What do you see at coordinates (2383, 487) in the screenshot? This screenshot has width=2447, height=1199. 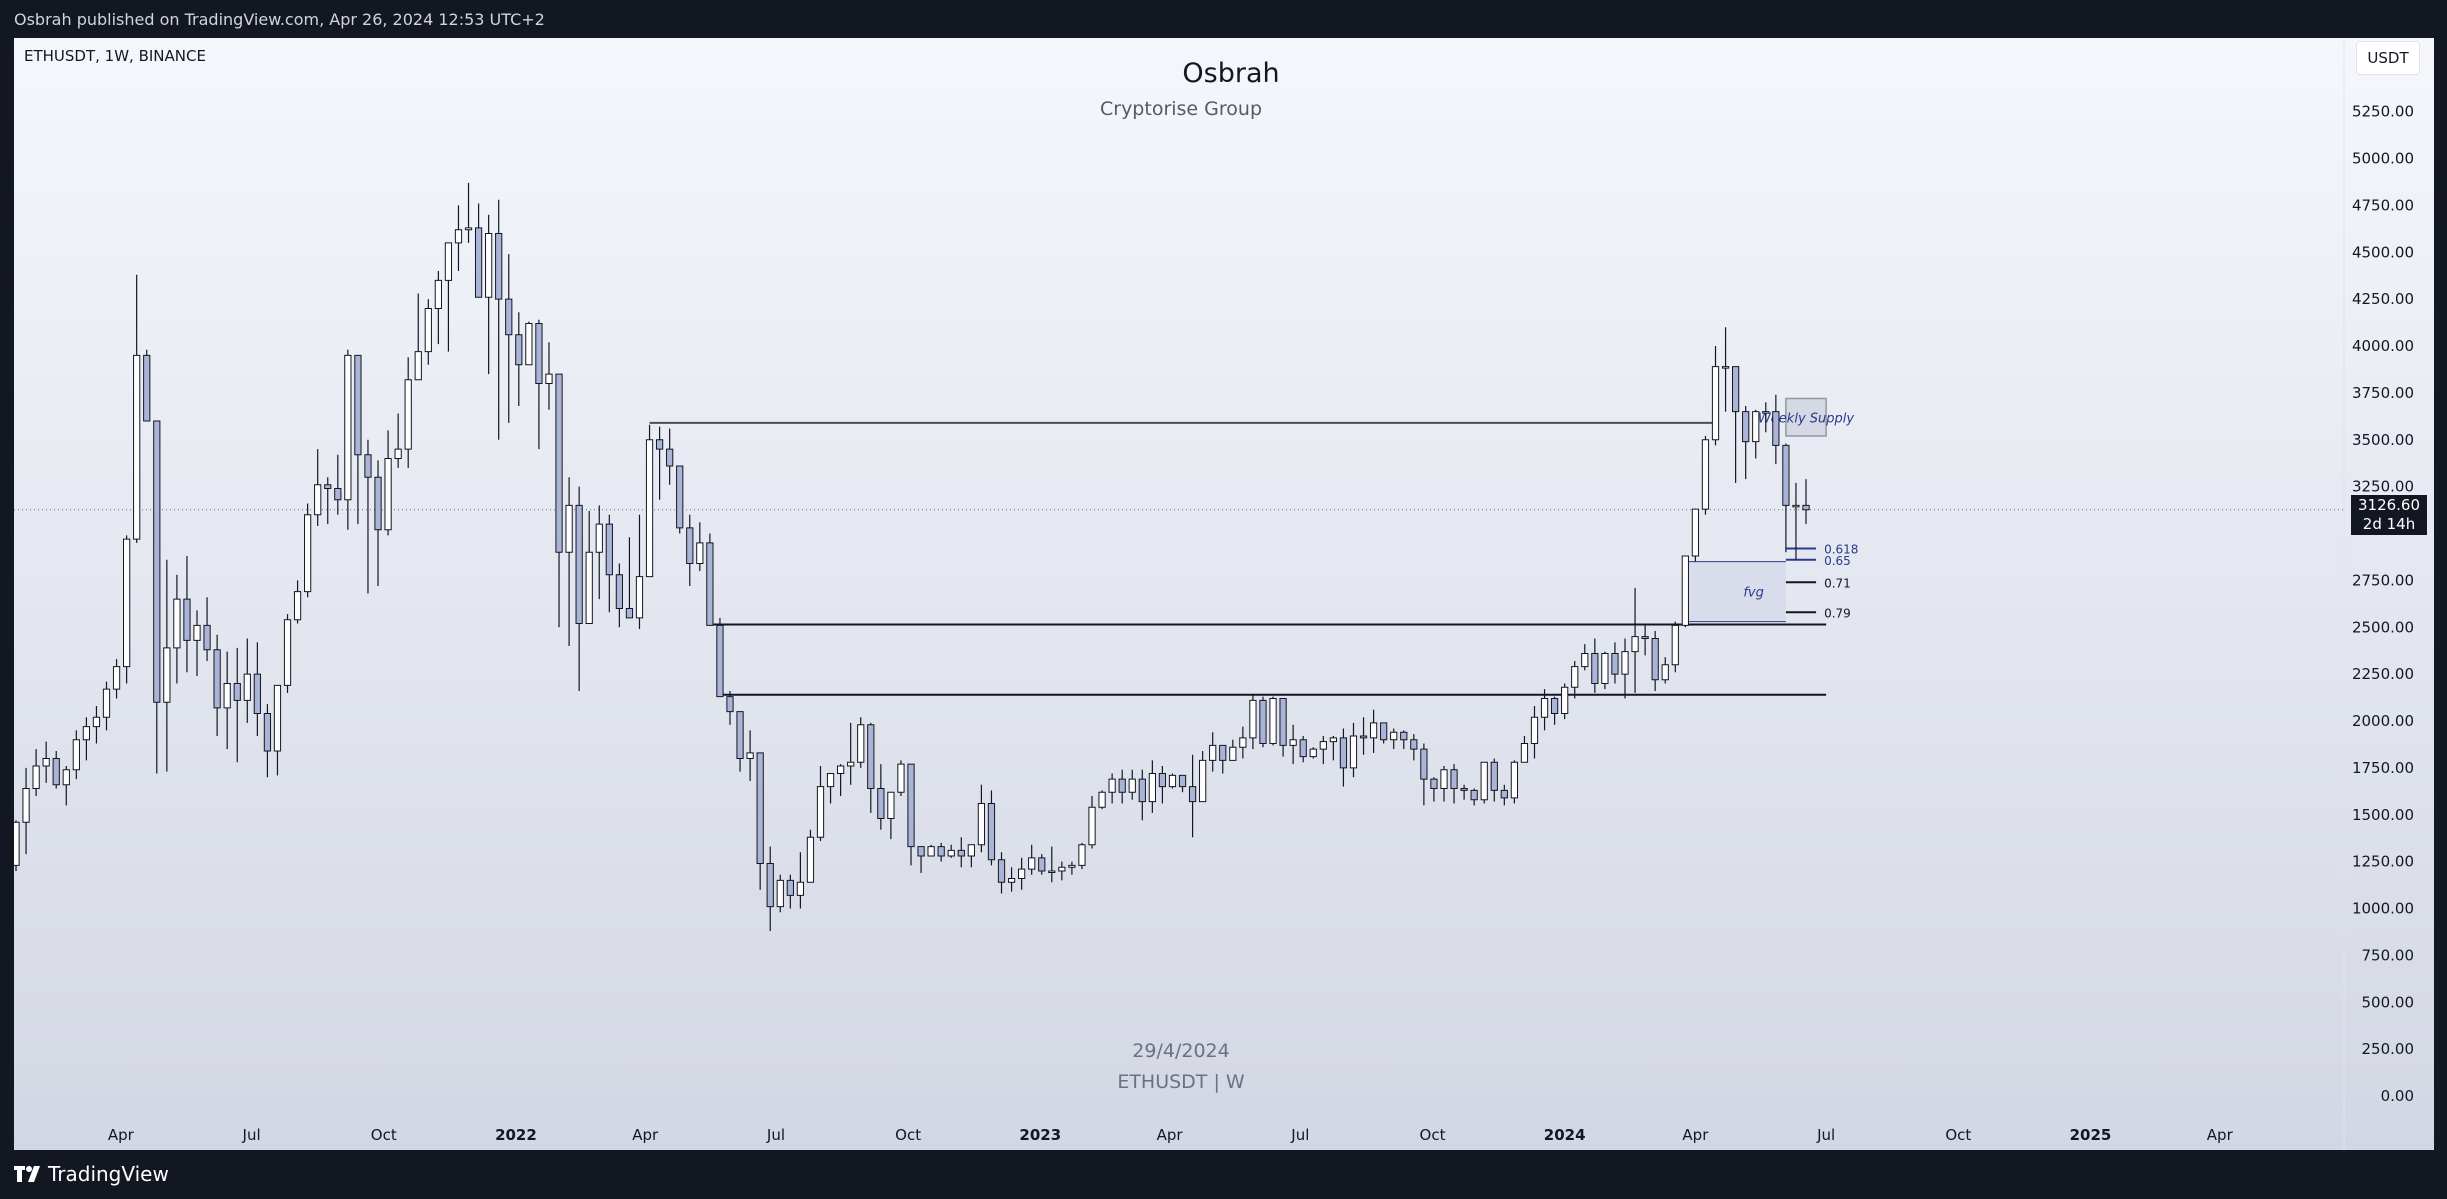 I see `y-tick-label: 3250.00` at bounding box center [2383, 487].